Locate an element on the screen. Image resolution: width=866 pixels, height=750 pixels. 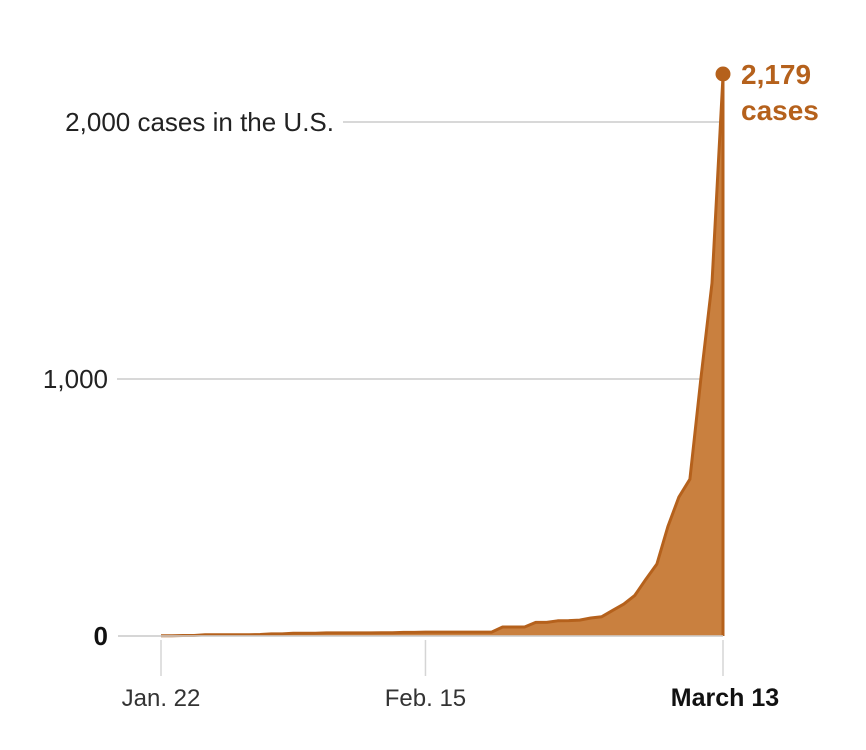
x-tick-label-1: Feb. 15 is located at coordinates (425, 698).